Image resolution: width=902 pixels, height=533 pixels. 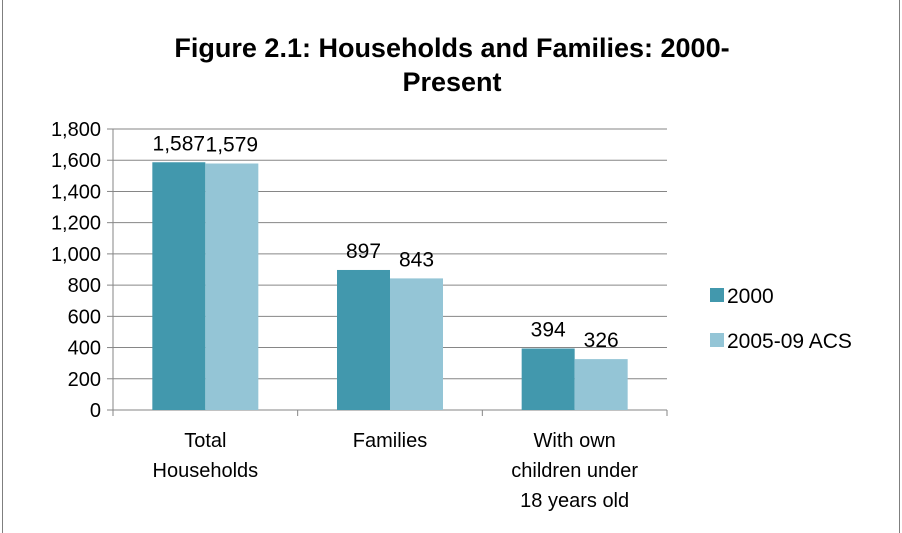 What do you see at coordinates (390, 441) in the screenshot?
I see `x-category-label: Families` at bounding box center [390, 441].